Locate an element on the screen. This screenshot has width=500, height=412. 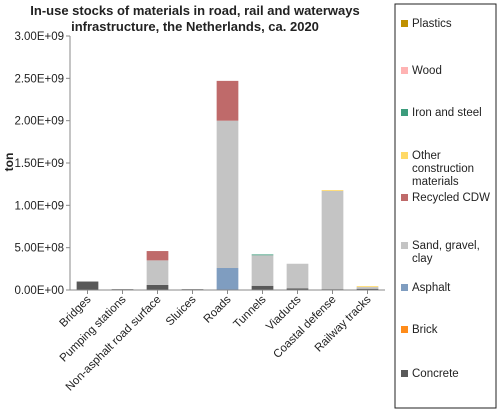
bar-segment-tunnels-sand-gravel-clay is located at coordinates (262, 270).